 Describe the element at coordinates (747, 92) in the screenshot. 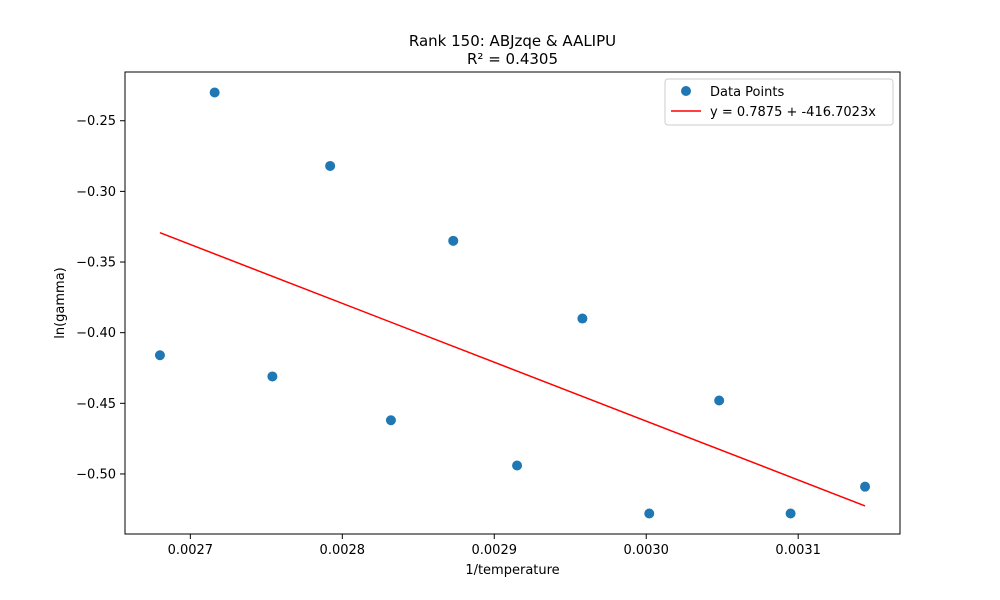

I see `legend-label-data-points: Data Points` at that location.